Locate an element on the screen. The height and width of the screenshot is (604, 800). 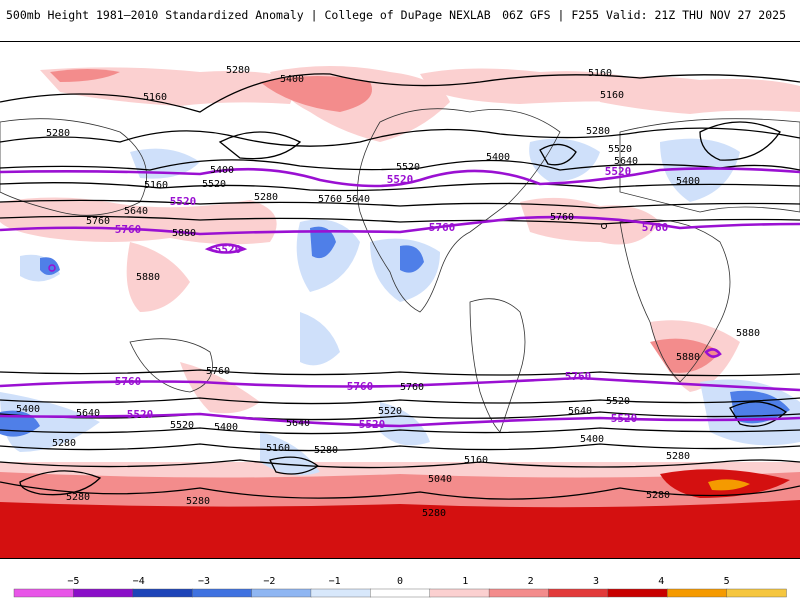
colorbar-tick-label: −2 is located at coordinates (269, 581).